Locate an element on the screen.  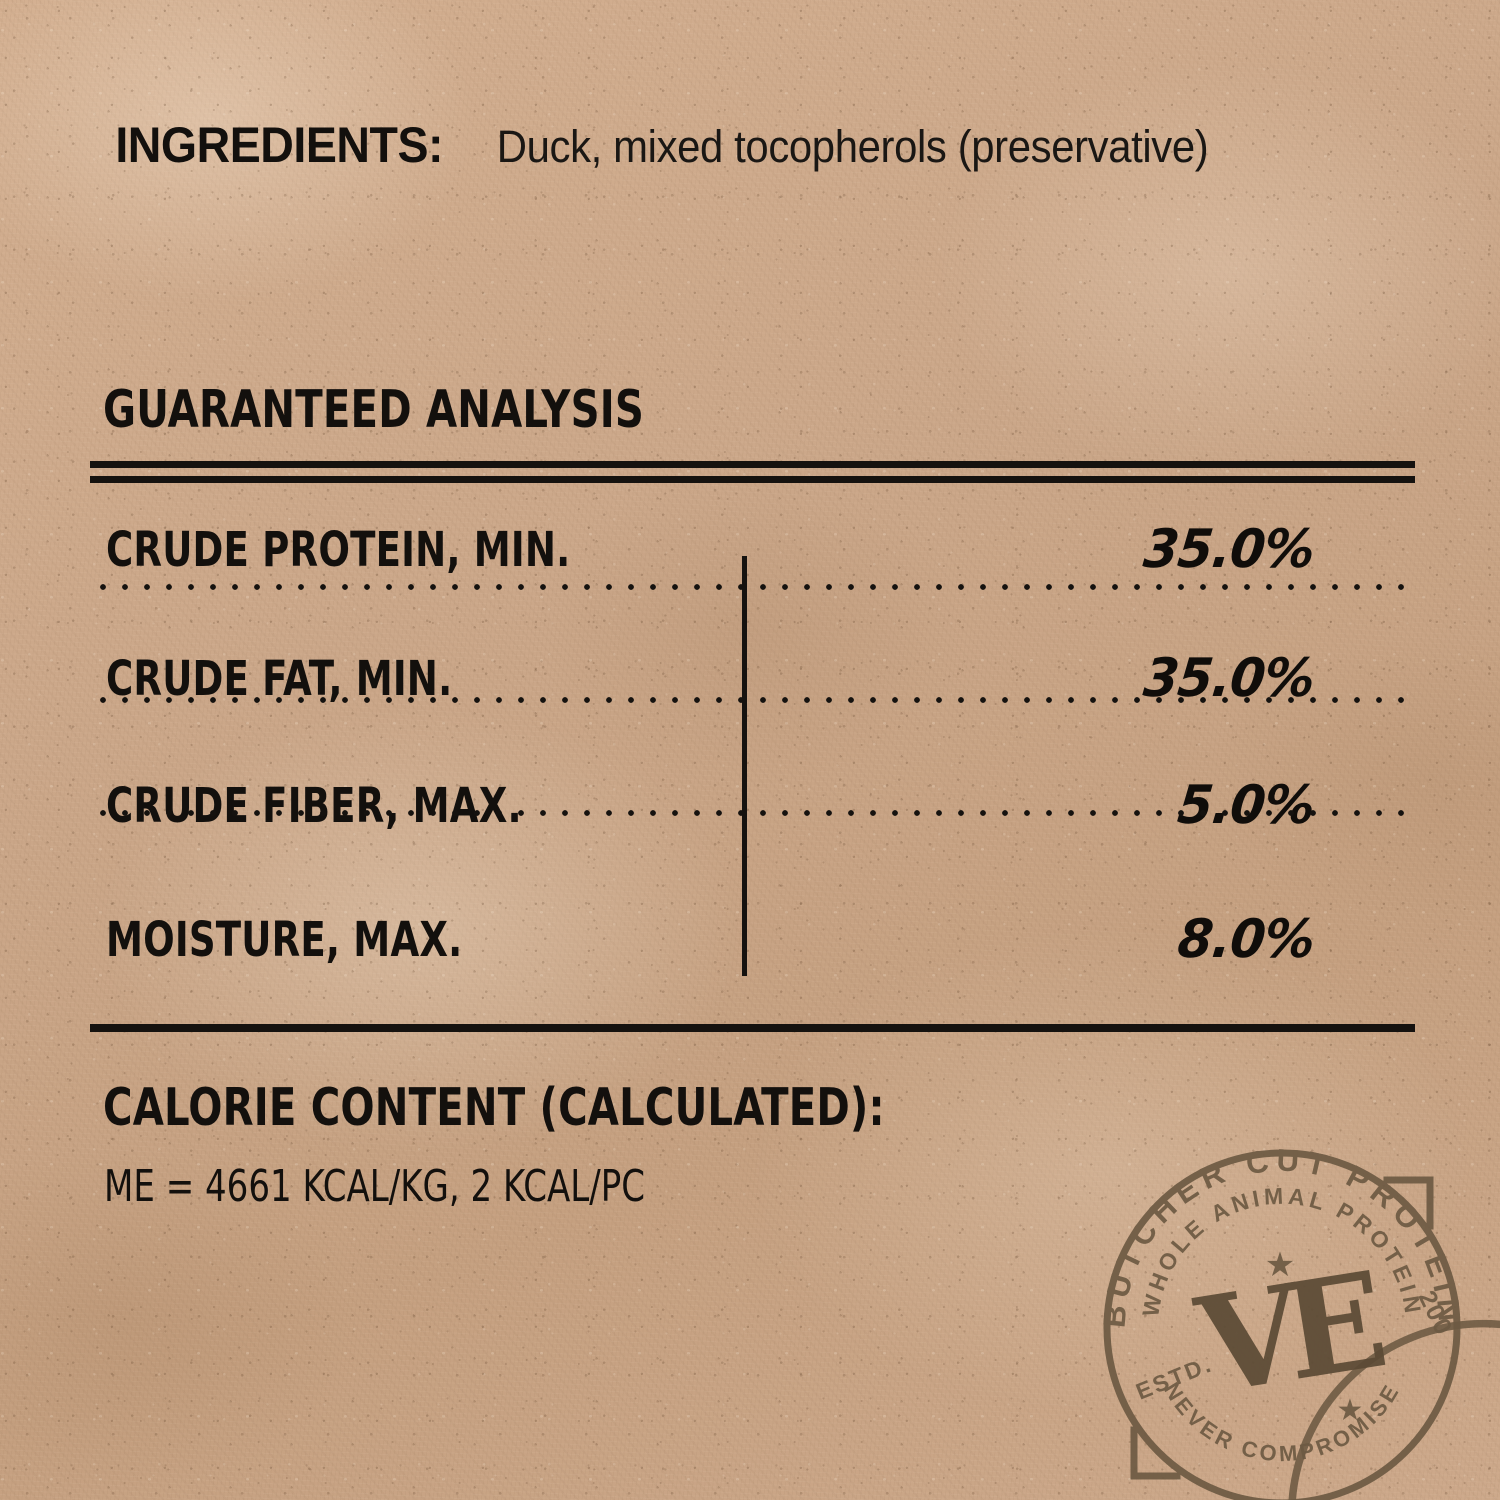
stamp-year-text: 200 is located at coordinates (1435, 1313).